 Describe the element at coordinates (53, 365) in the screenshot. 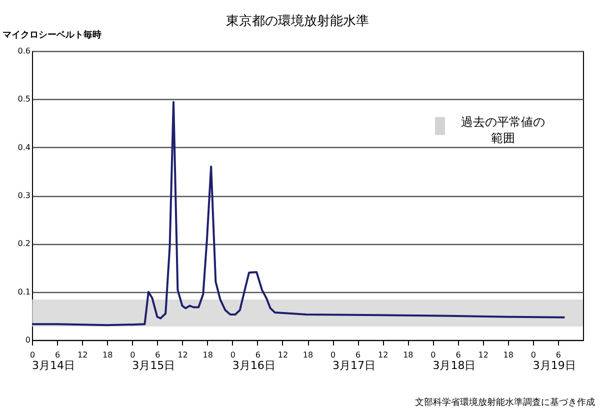

I see `text: 3月14日` at that location.